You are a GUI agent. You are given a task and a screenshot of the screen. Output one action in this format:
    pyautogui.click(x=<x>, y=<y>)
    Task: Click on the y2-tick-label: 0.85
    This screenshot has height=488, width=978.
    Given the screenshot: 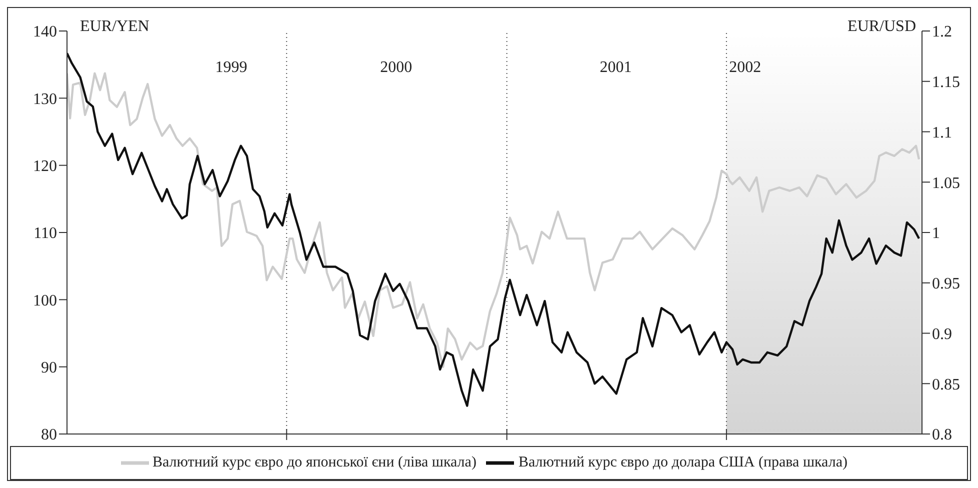 What is the action you would take?
    pyautogui.click(x=946, y=385)
    